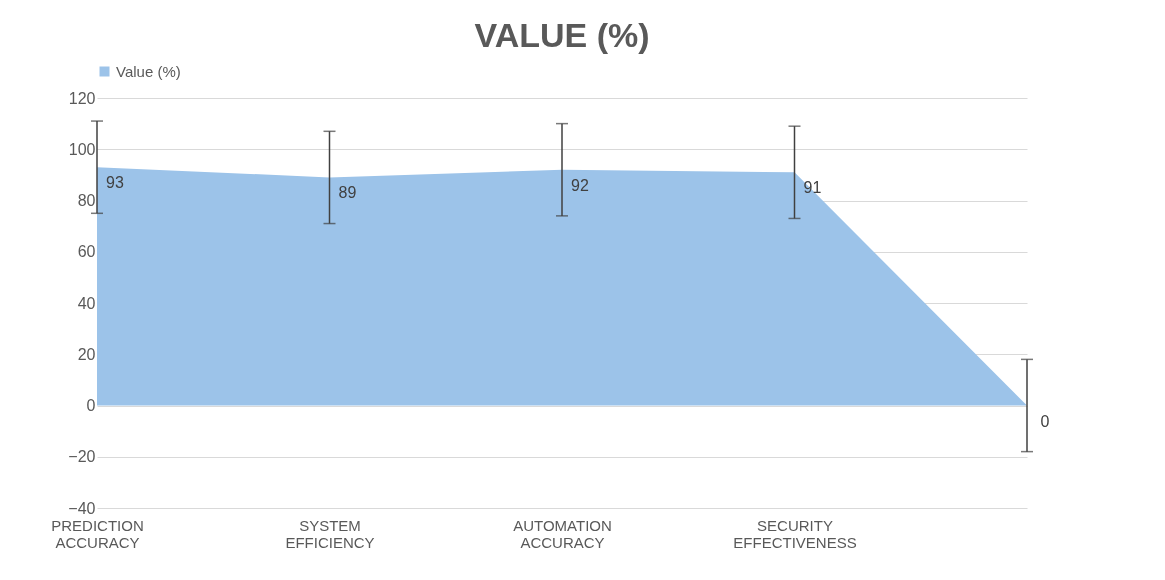 This screenshot has width=1165, height=580. Describe the element at coordinates (86, 303) in the screenshot. I see `y-tick-label: 40` at that location.